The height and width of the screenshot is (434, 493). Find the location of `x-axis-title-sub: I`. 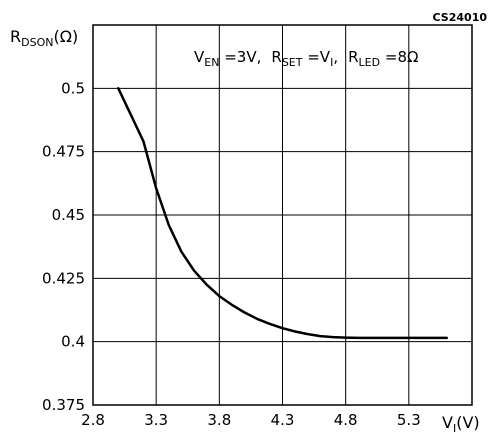

x-axis-title-sub: I is located at coordinates (454, 428).